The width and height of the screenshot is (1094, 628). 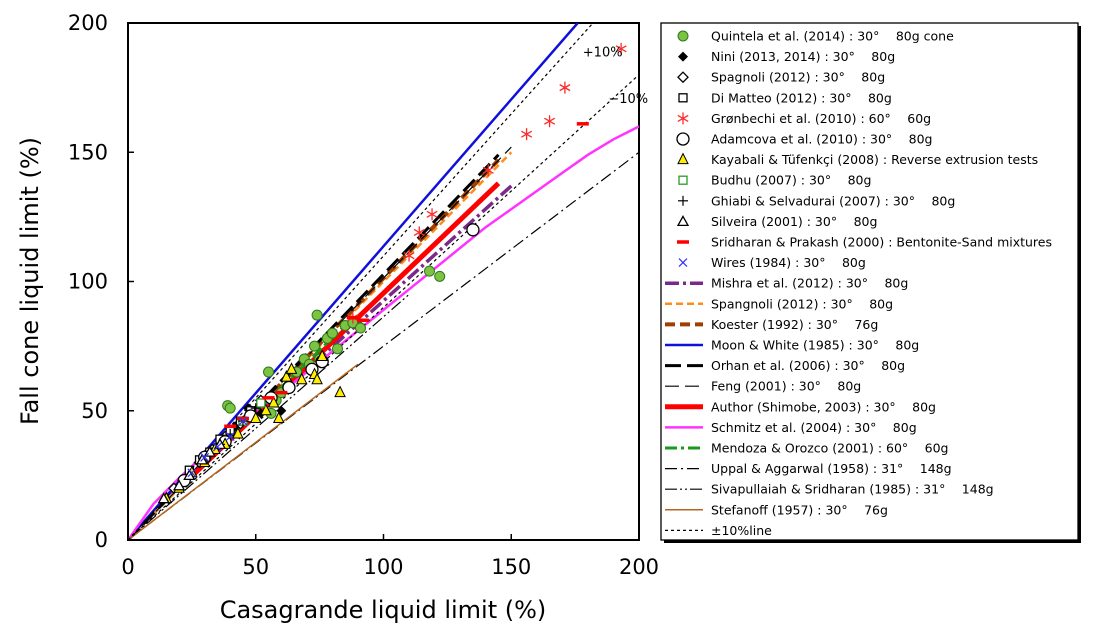 What do you see at coordinates (127, 567) in the screenshot?
I see `x-tick-label: 0` at bounding box center [127, 567].